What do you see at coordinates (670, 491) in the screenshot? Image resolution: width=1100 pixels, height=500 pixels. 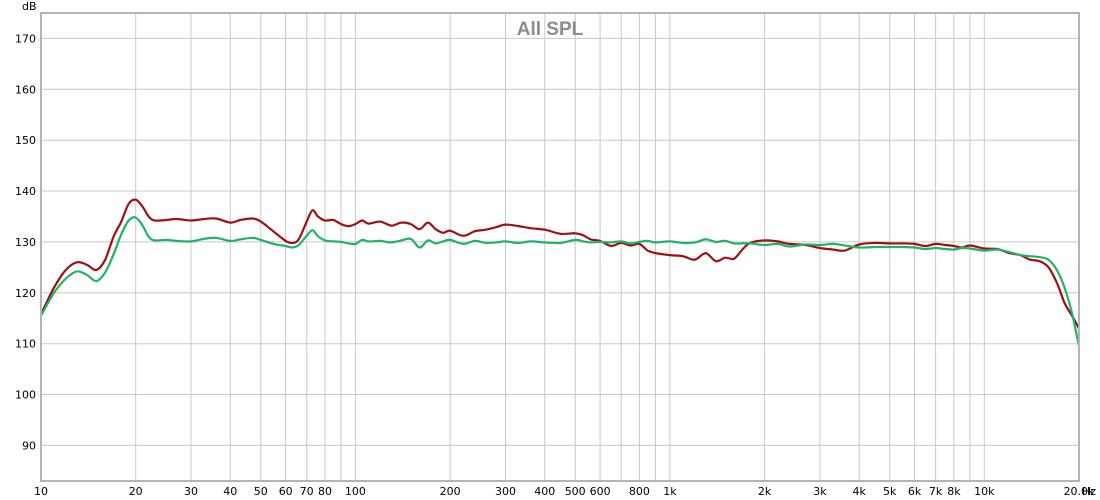 I see `x-tick-label: 1k` at bounding box center [670, 491].